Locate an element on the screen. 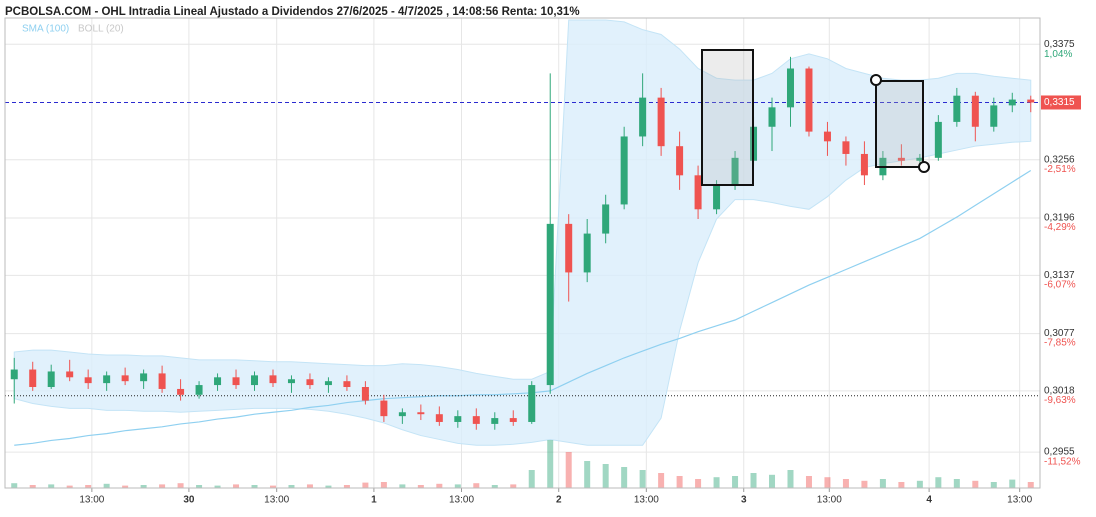 The height and width of the screenshot is (517, 1096). legend-boll: BOLL (20) is located at coordinates (101, 29).